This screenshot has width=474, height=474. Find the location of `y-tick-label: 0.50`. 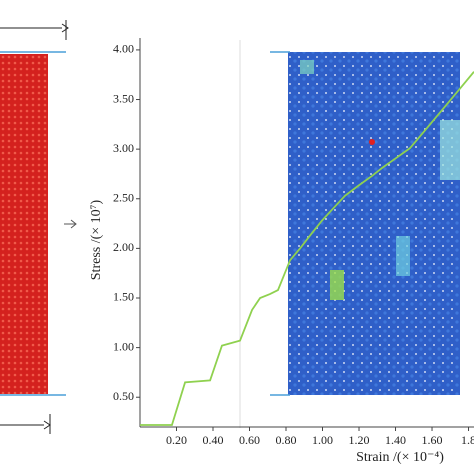

y-tick-label: 0.50 is located at coordinates (123, 396).